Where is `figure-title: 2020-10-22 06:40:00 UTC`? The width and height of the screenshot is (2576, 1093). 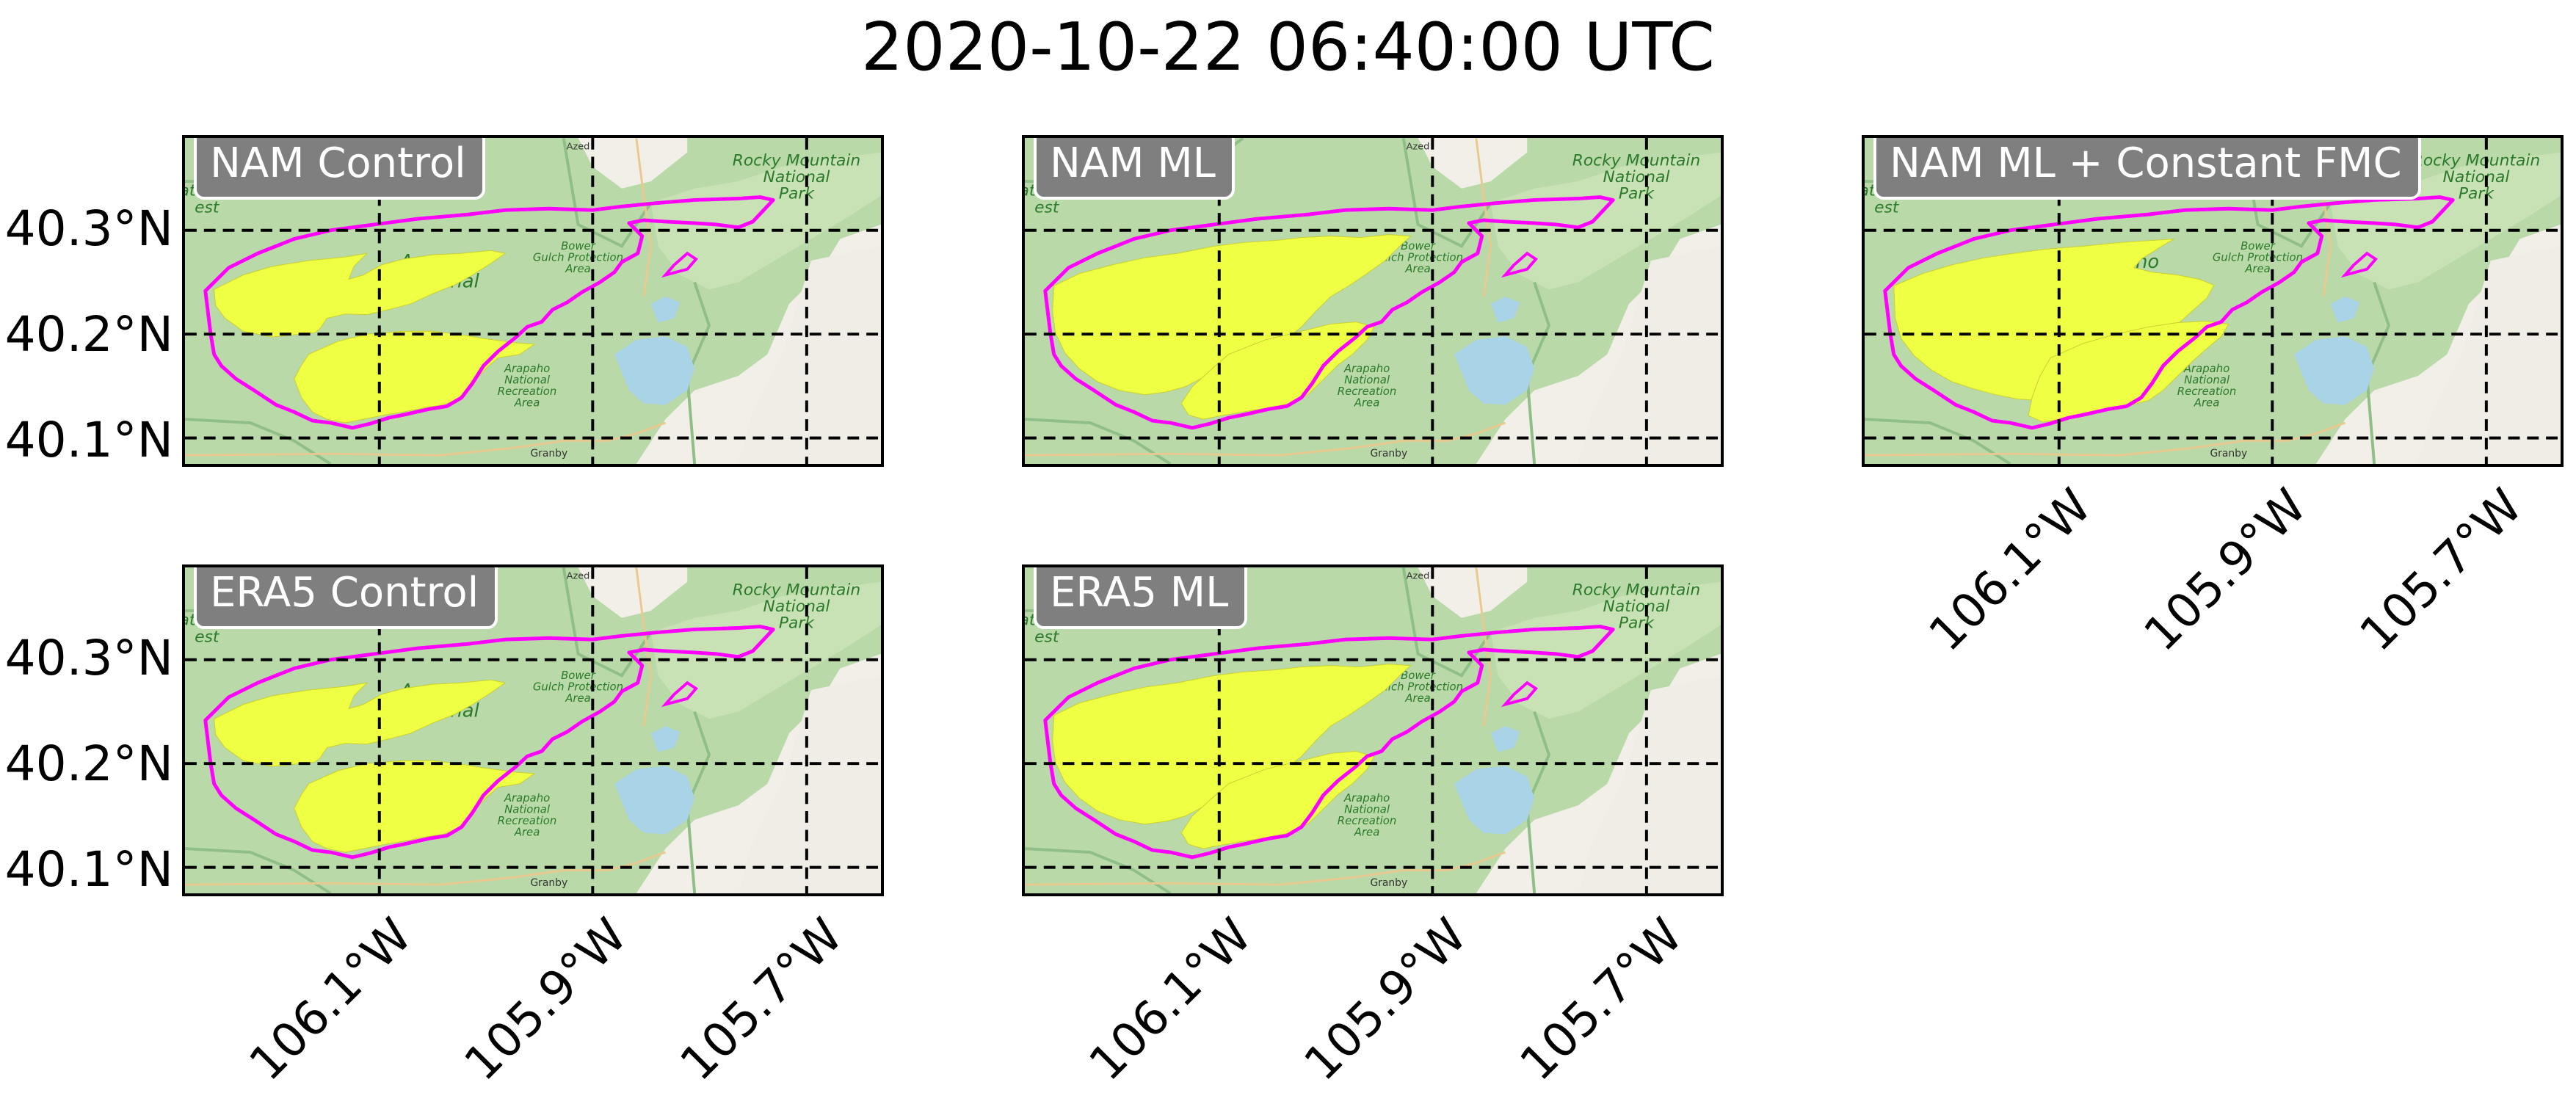 figure-title: 2020-10-22 06:40:00 UTC is located at coordinates (1288, 47).